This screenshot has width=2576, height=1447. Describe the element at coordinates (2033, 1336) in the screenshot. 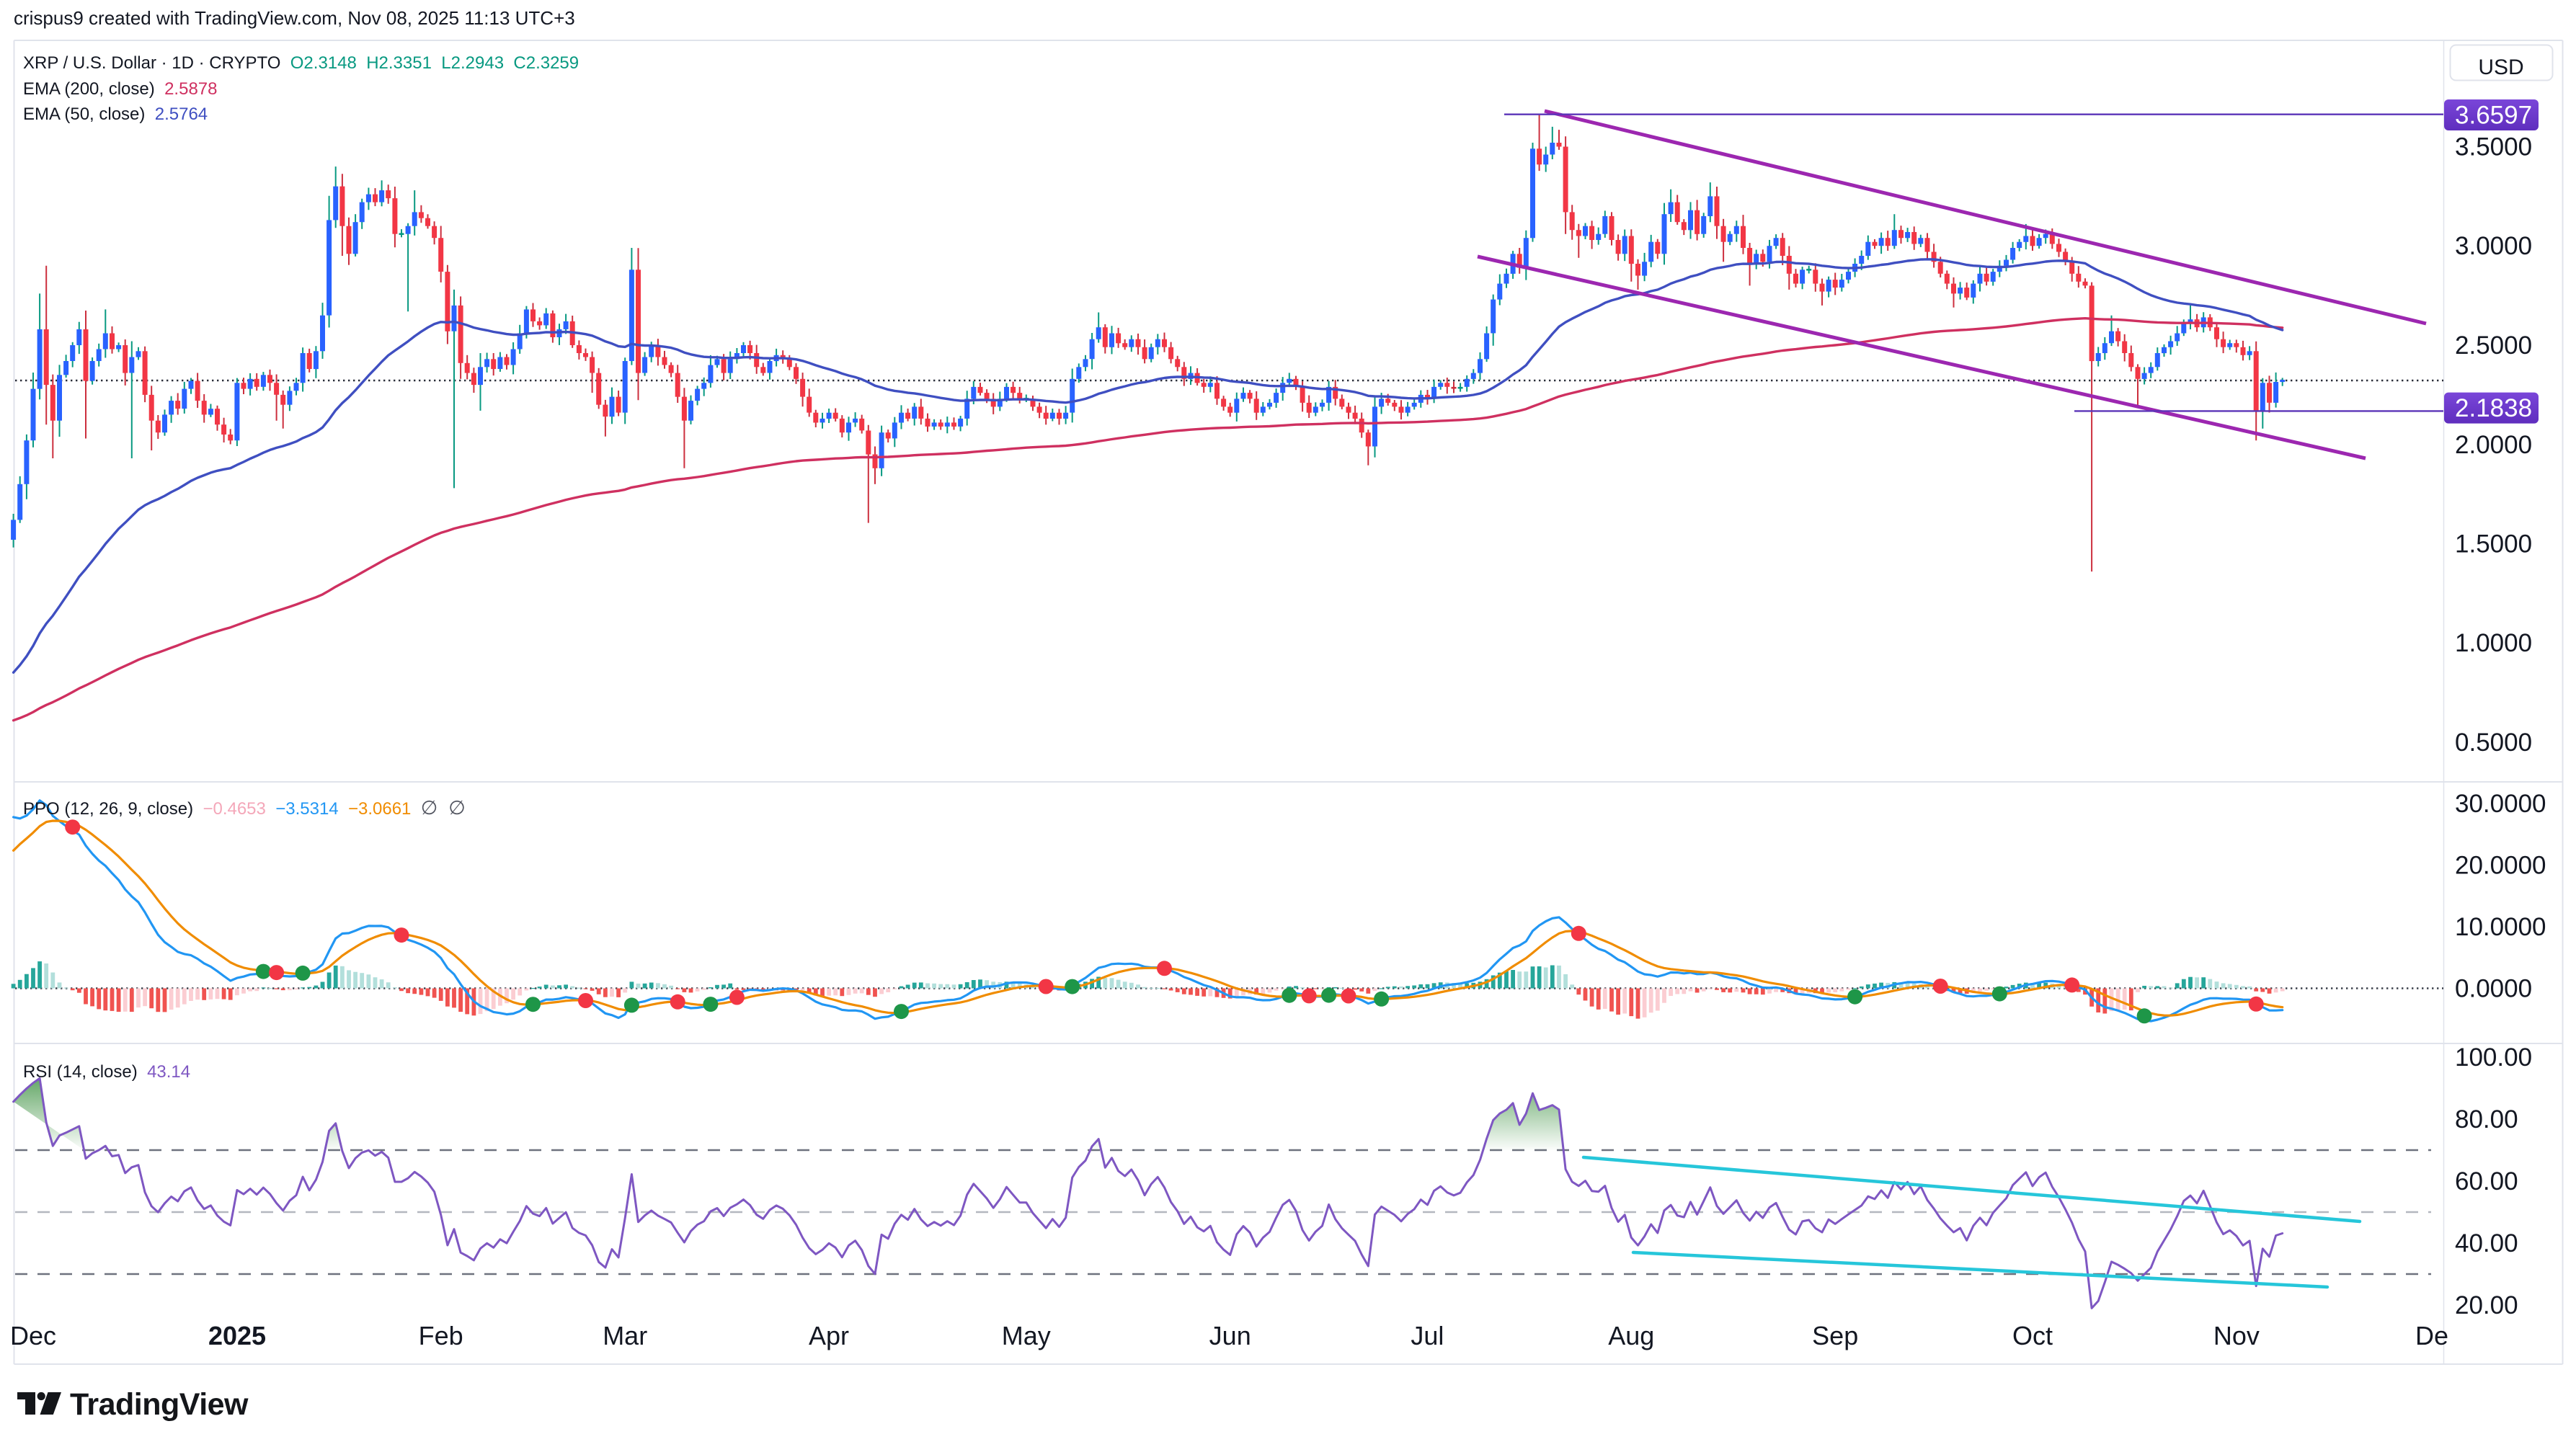

I see `svg-text: Oct` at that location.